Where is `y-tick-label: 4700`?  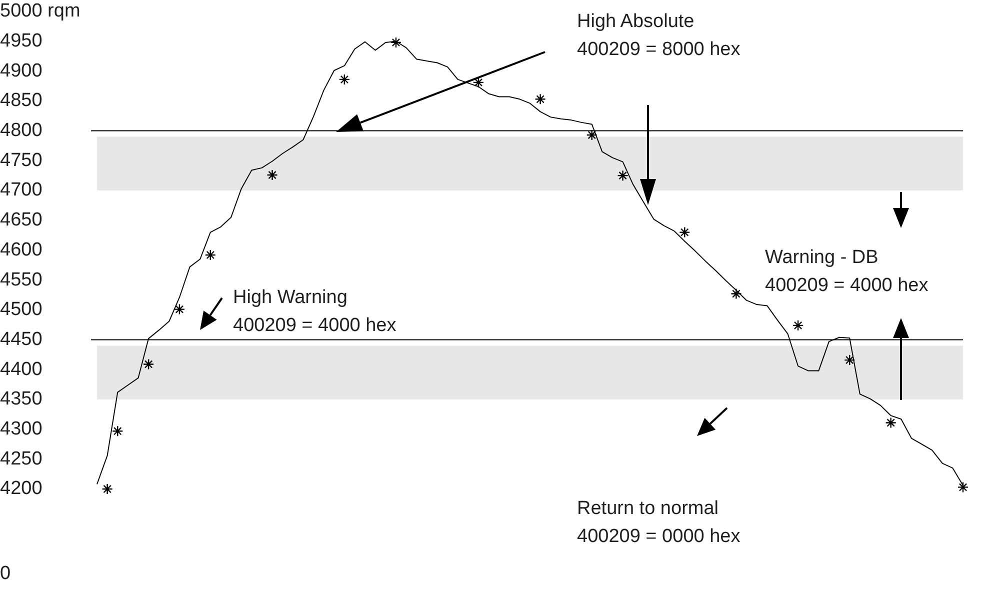
y-tick-label: 4700 is located at coordinates (21, 190).